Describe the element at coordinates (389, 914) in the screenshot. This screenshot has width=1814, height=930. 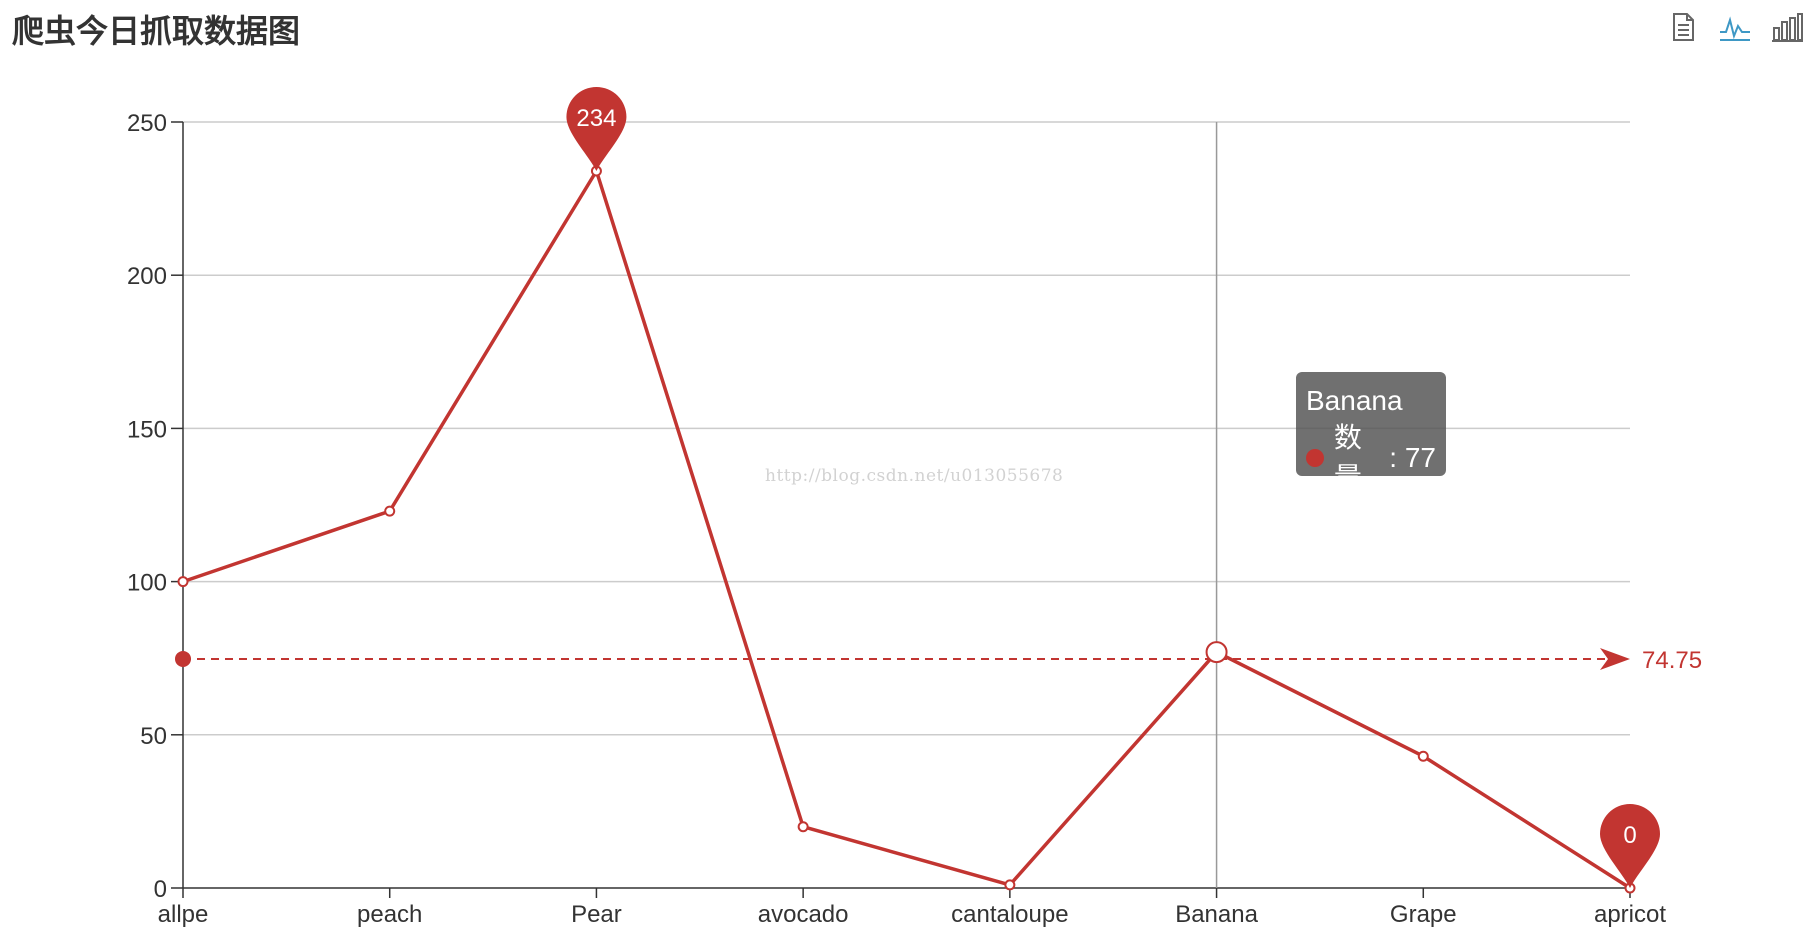
I see `x-tick-label: peach` at that location.